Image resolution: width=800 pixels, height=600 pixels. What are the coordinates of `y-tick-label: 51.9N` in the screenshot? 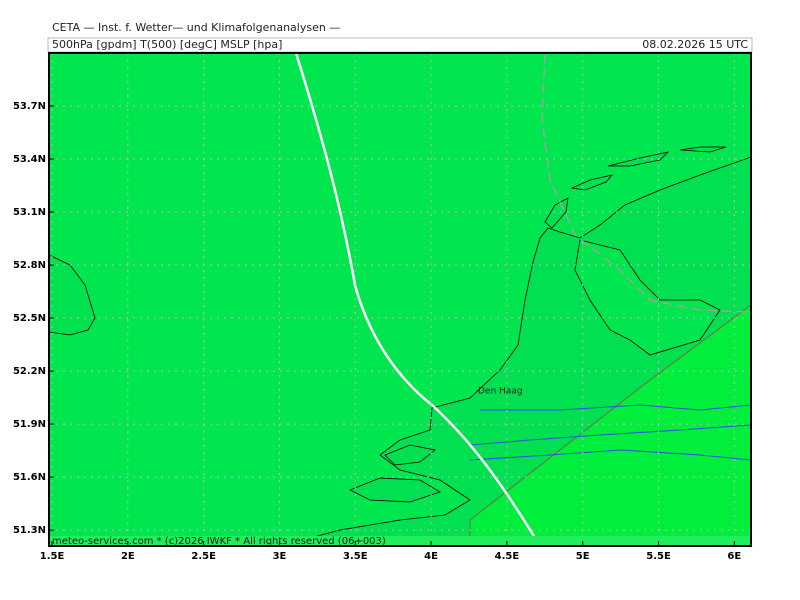 It's located at (29, 424).